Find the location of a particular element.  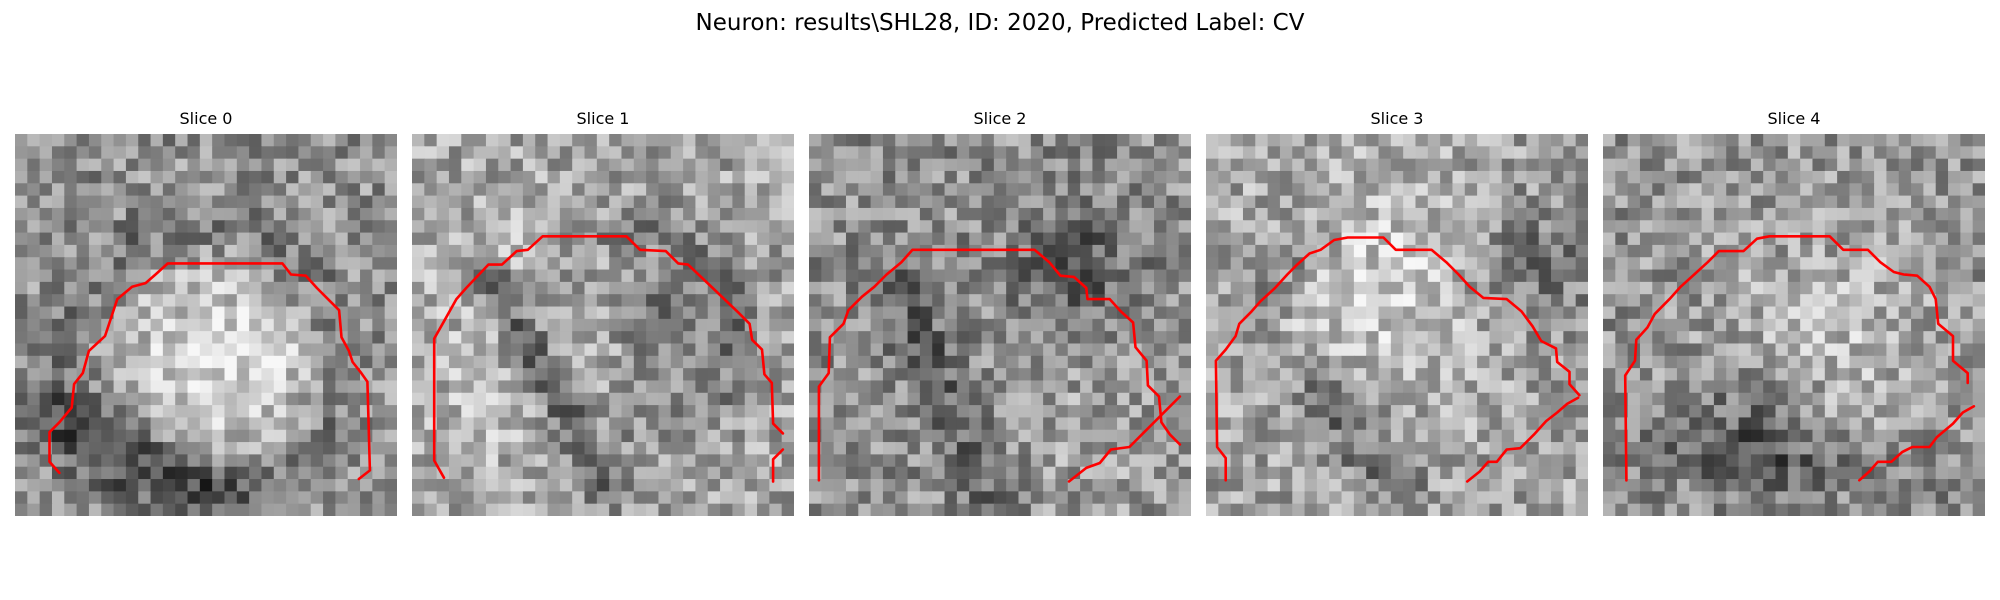

slice-panel-0: Slice 0 is located at coordinates (206, 314).